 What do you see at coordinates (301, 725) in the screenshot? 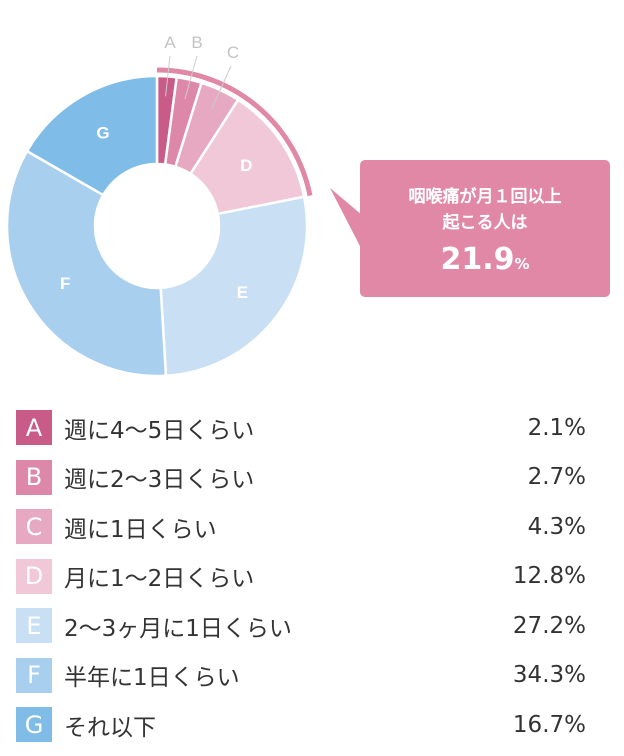
I see `legend-item-g: G それ以下 16.7%` at bounding box center [301, 725].